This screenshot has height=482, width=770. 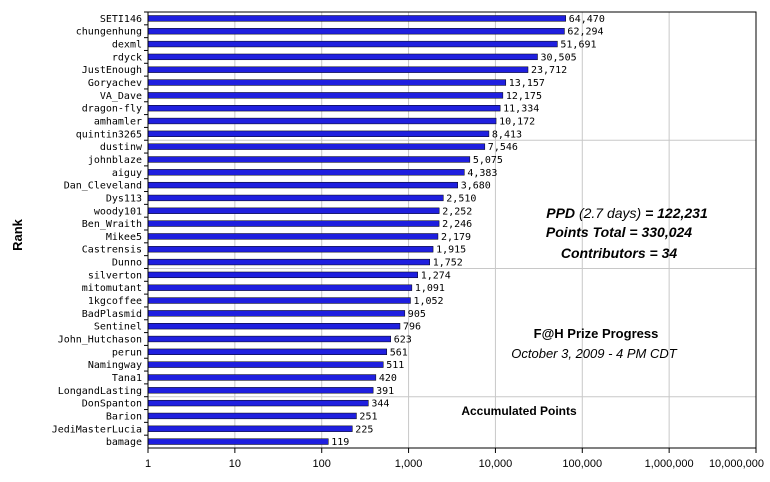 What do you see at coordinates (368, 416) in the screenshot?
I see `data-label: 251` at bounding box center [368, 416].